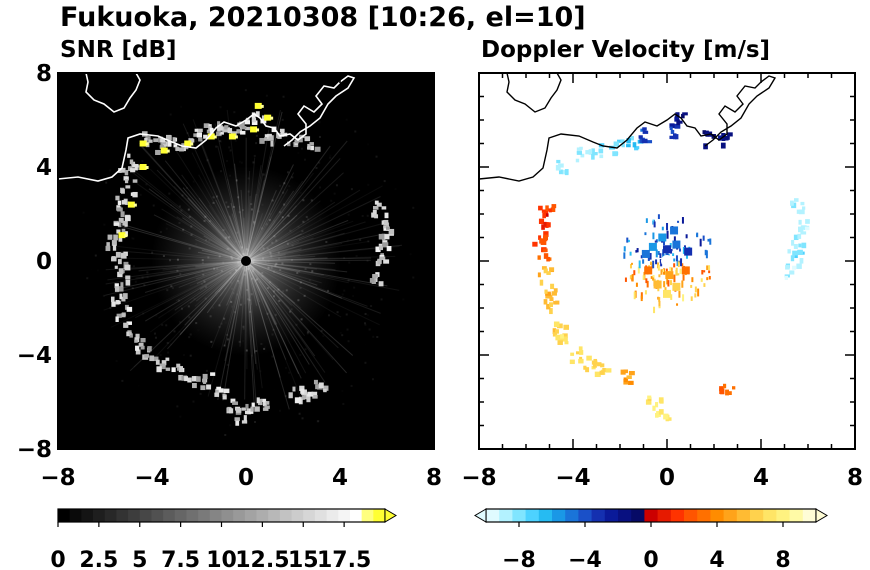 The image size is (870, 570). I want to click on snr-x-tick-label: 8, so click(434, 478).